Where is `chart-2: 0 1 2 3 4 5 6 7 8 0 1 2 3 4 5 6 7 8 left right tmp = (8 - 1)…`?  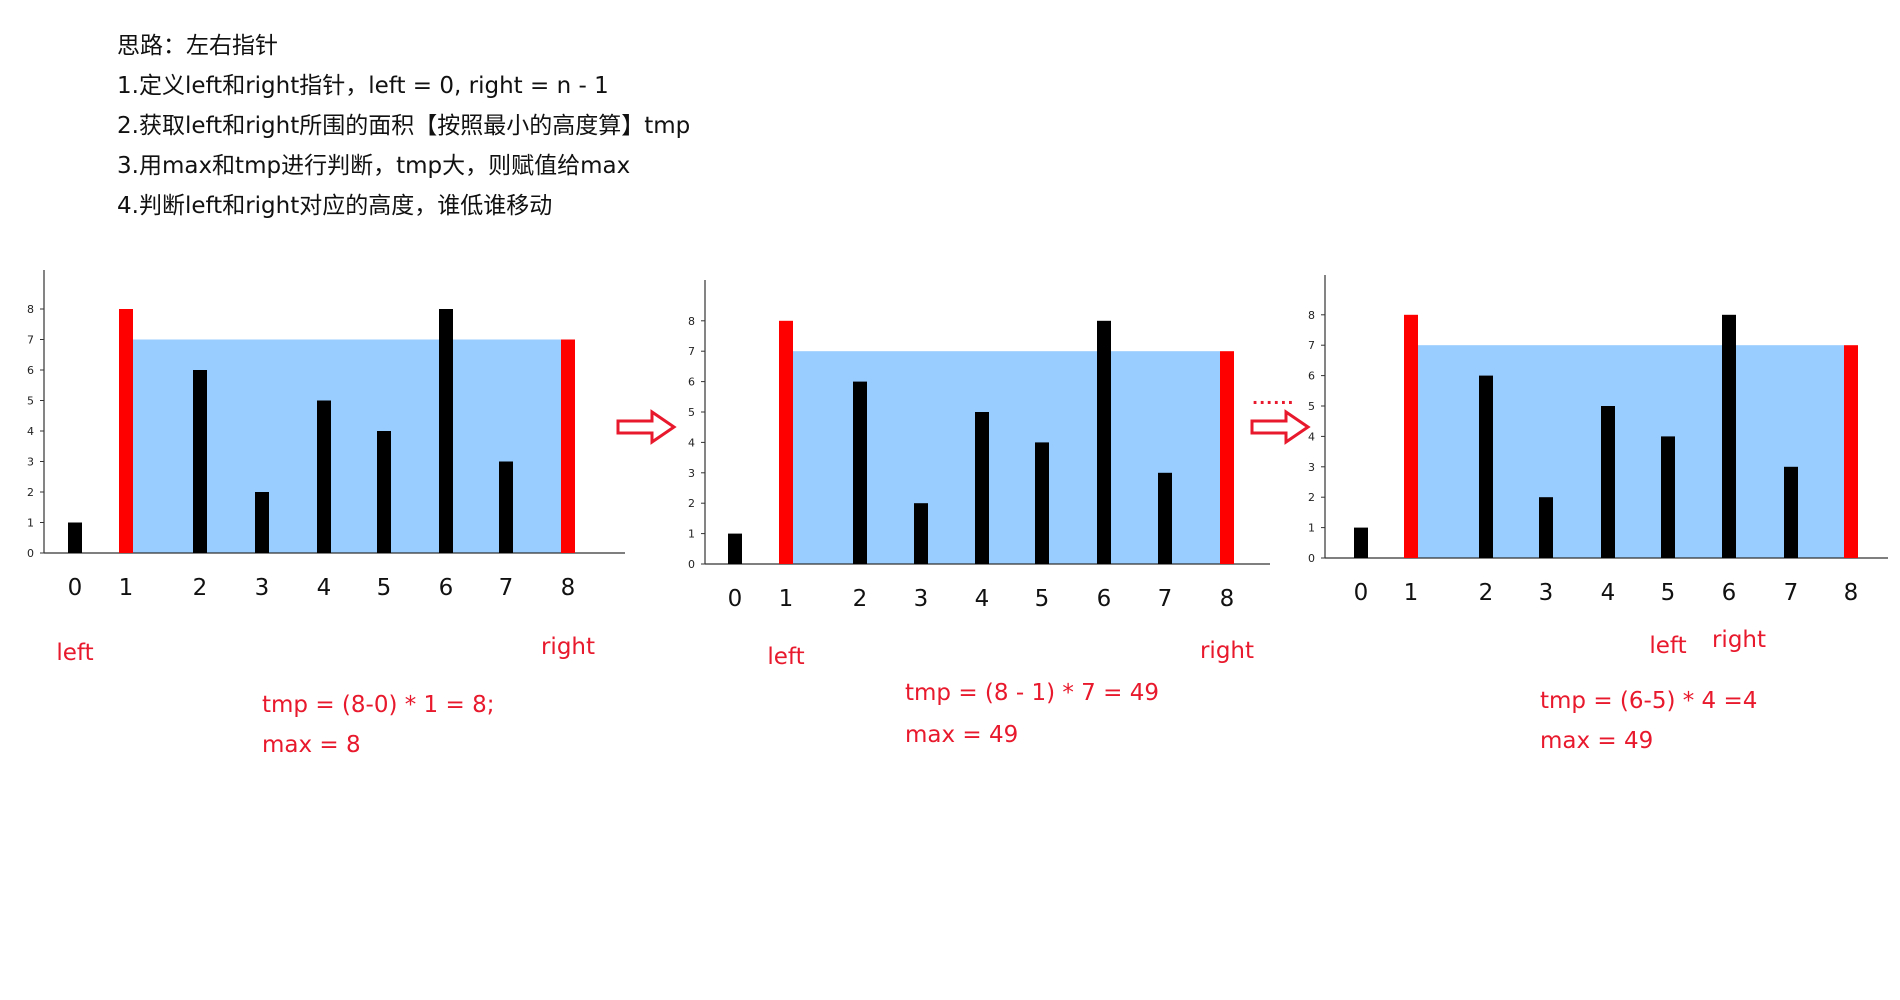 chart-2: 0 1 2 3 4 5 6 7 8 0 1 2 3 4 5 6 7 8 left right tmp = (8 - 1)… is located at coordinates (979, 514).